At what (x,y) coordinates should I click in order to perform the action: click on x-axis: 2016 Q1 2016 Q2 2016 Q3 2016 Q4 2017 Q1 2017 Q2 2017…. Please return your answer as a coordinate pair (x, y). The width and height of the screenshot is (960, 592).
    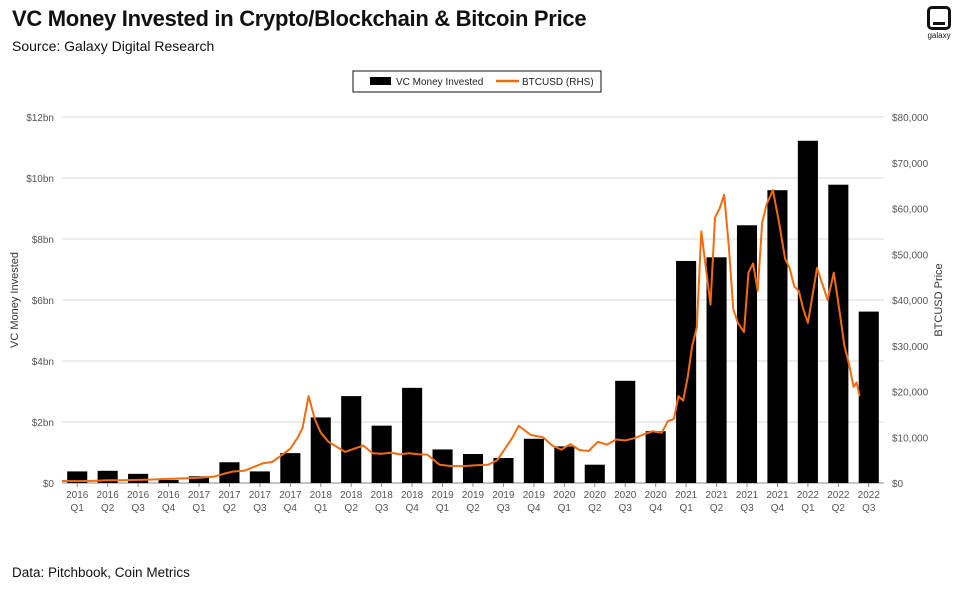
    Looking at the image, I should click on (473, 498).